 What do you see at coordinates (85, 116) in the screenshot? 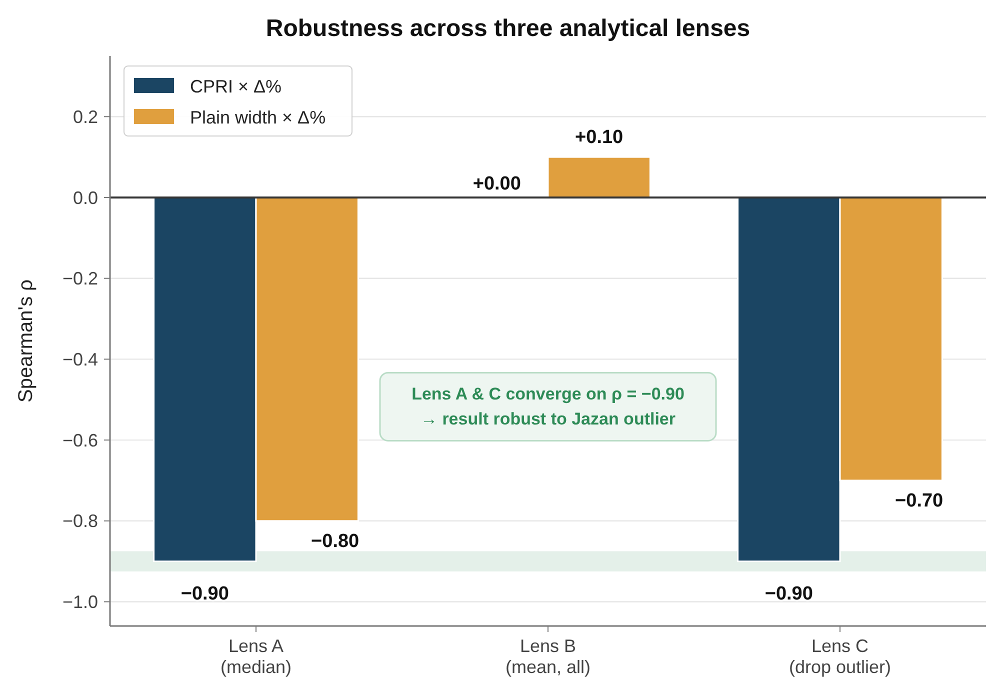
I see `y-tick-label: 0.2` at bounding box center [85, 116].